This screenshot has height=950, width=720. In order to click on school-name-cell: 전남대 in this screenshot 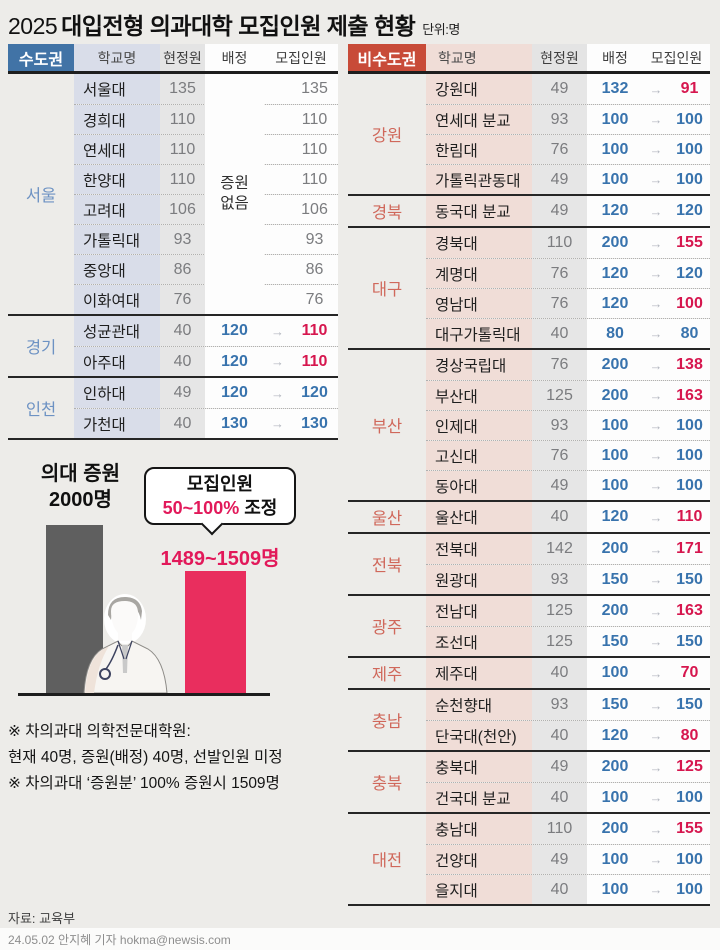, I will do `click(479, 611)`.